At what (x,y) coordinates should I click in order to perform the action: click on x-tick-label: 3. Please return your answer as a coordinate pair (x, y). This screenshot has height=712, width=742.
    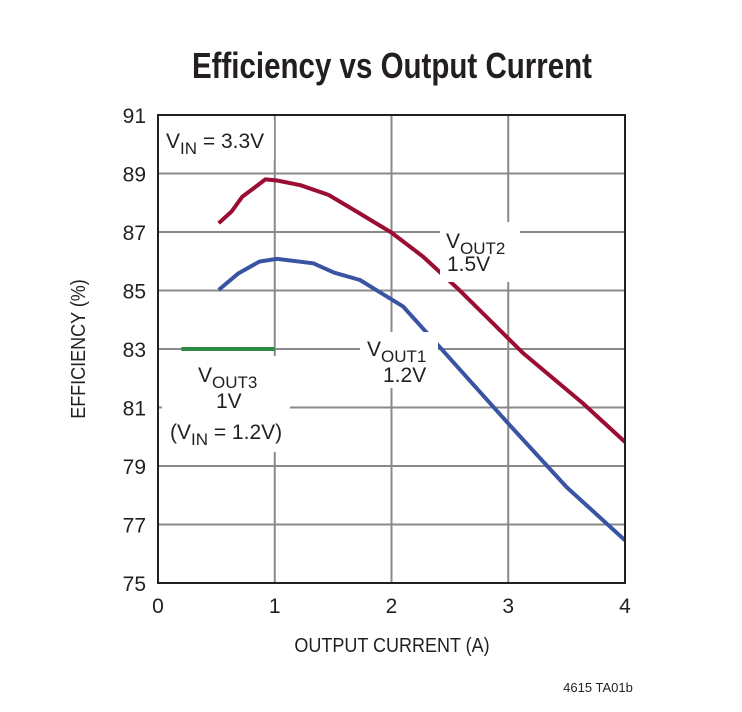
    Looking at the image, I should click on (508, 606).